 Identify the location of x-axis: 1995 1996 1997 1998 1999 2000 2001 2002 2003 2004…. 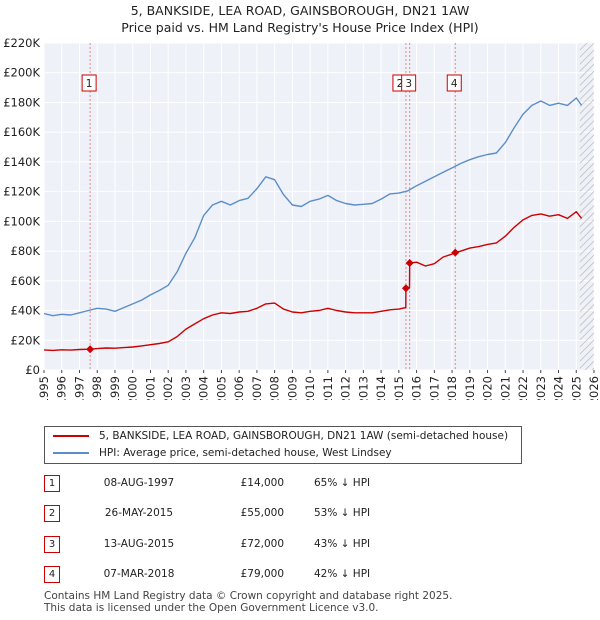
(318, 385).